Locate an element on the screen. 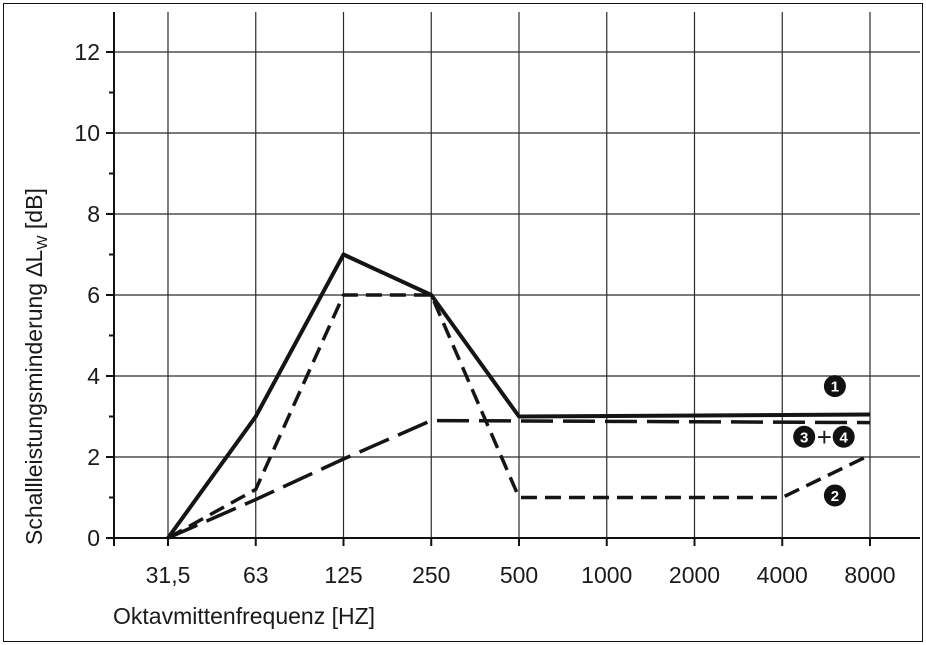 Image resolution: width=926 pixels, height=645 pixels. series-marker-label: 2 is located at coordinates (835, 496).